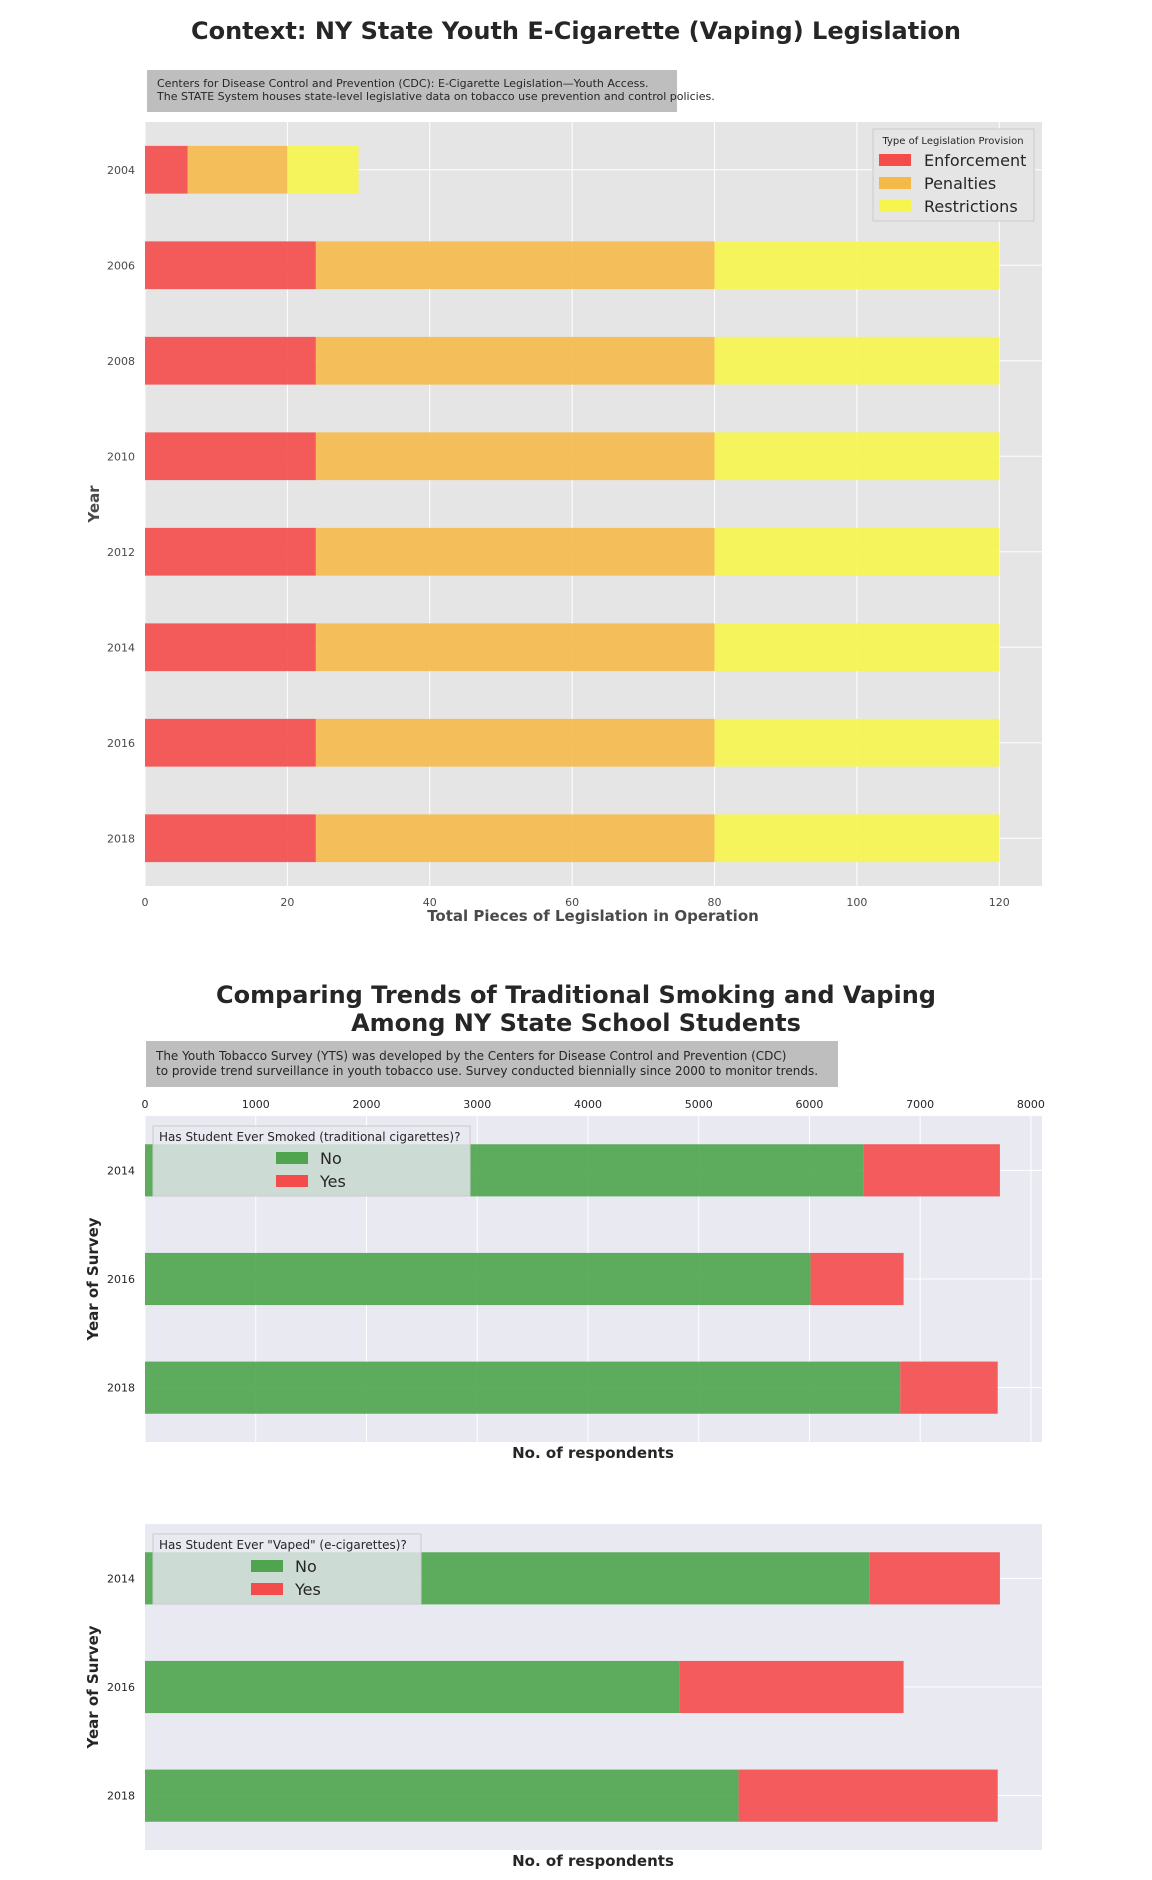 The height and width of the screenshot is (1880, 1152). I want to click on bar-penalties-2012, so click(515, 551).